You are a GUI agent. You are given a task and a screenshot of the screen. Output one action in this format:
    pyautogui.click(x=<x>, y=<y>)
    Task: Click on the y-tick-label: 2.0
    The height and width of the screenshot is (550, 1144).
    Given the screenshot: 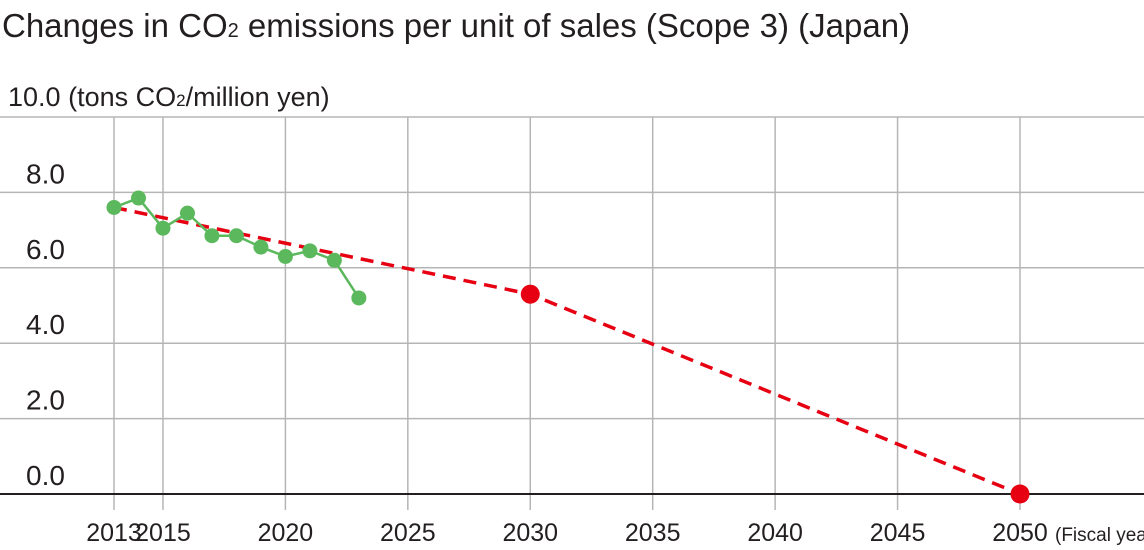 What is the action you would take?
    pyautogui.click(x=45, y=400)
    